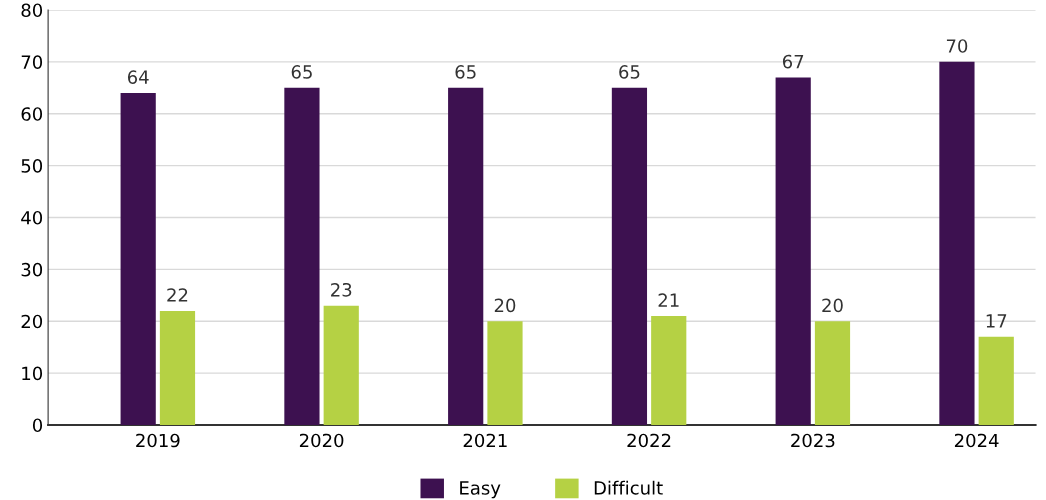 This screenshot has width=1046, height=500. What do you see at coordinates (138, 77) in the screenshot?
I see `data-label: 64` at bounding box center [138, 77].